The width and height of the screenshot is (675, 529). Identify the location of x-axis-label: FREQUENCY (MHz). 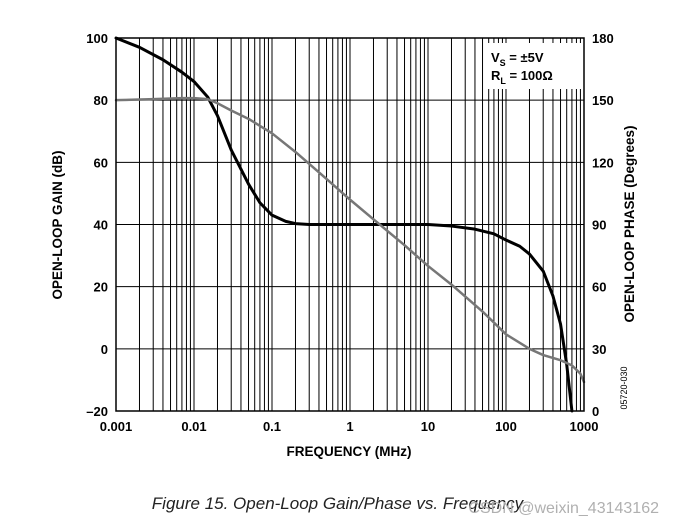
(348, 451).